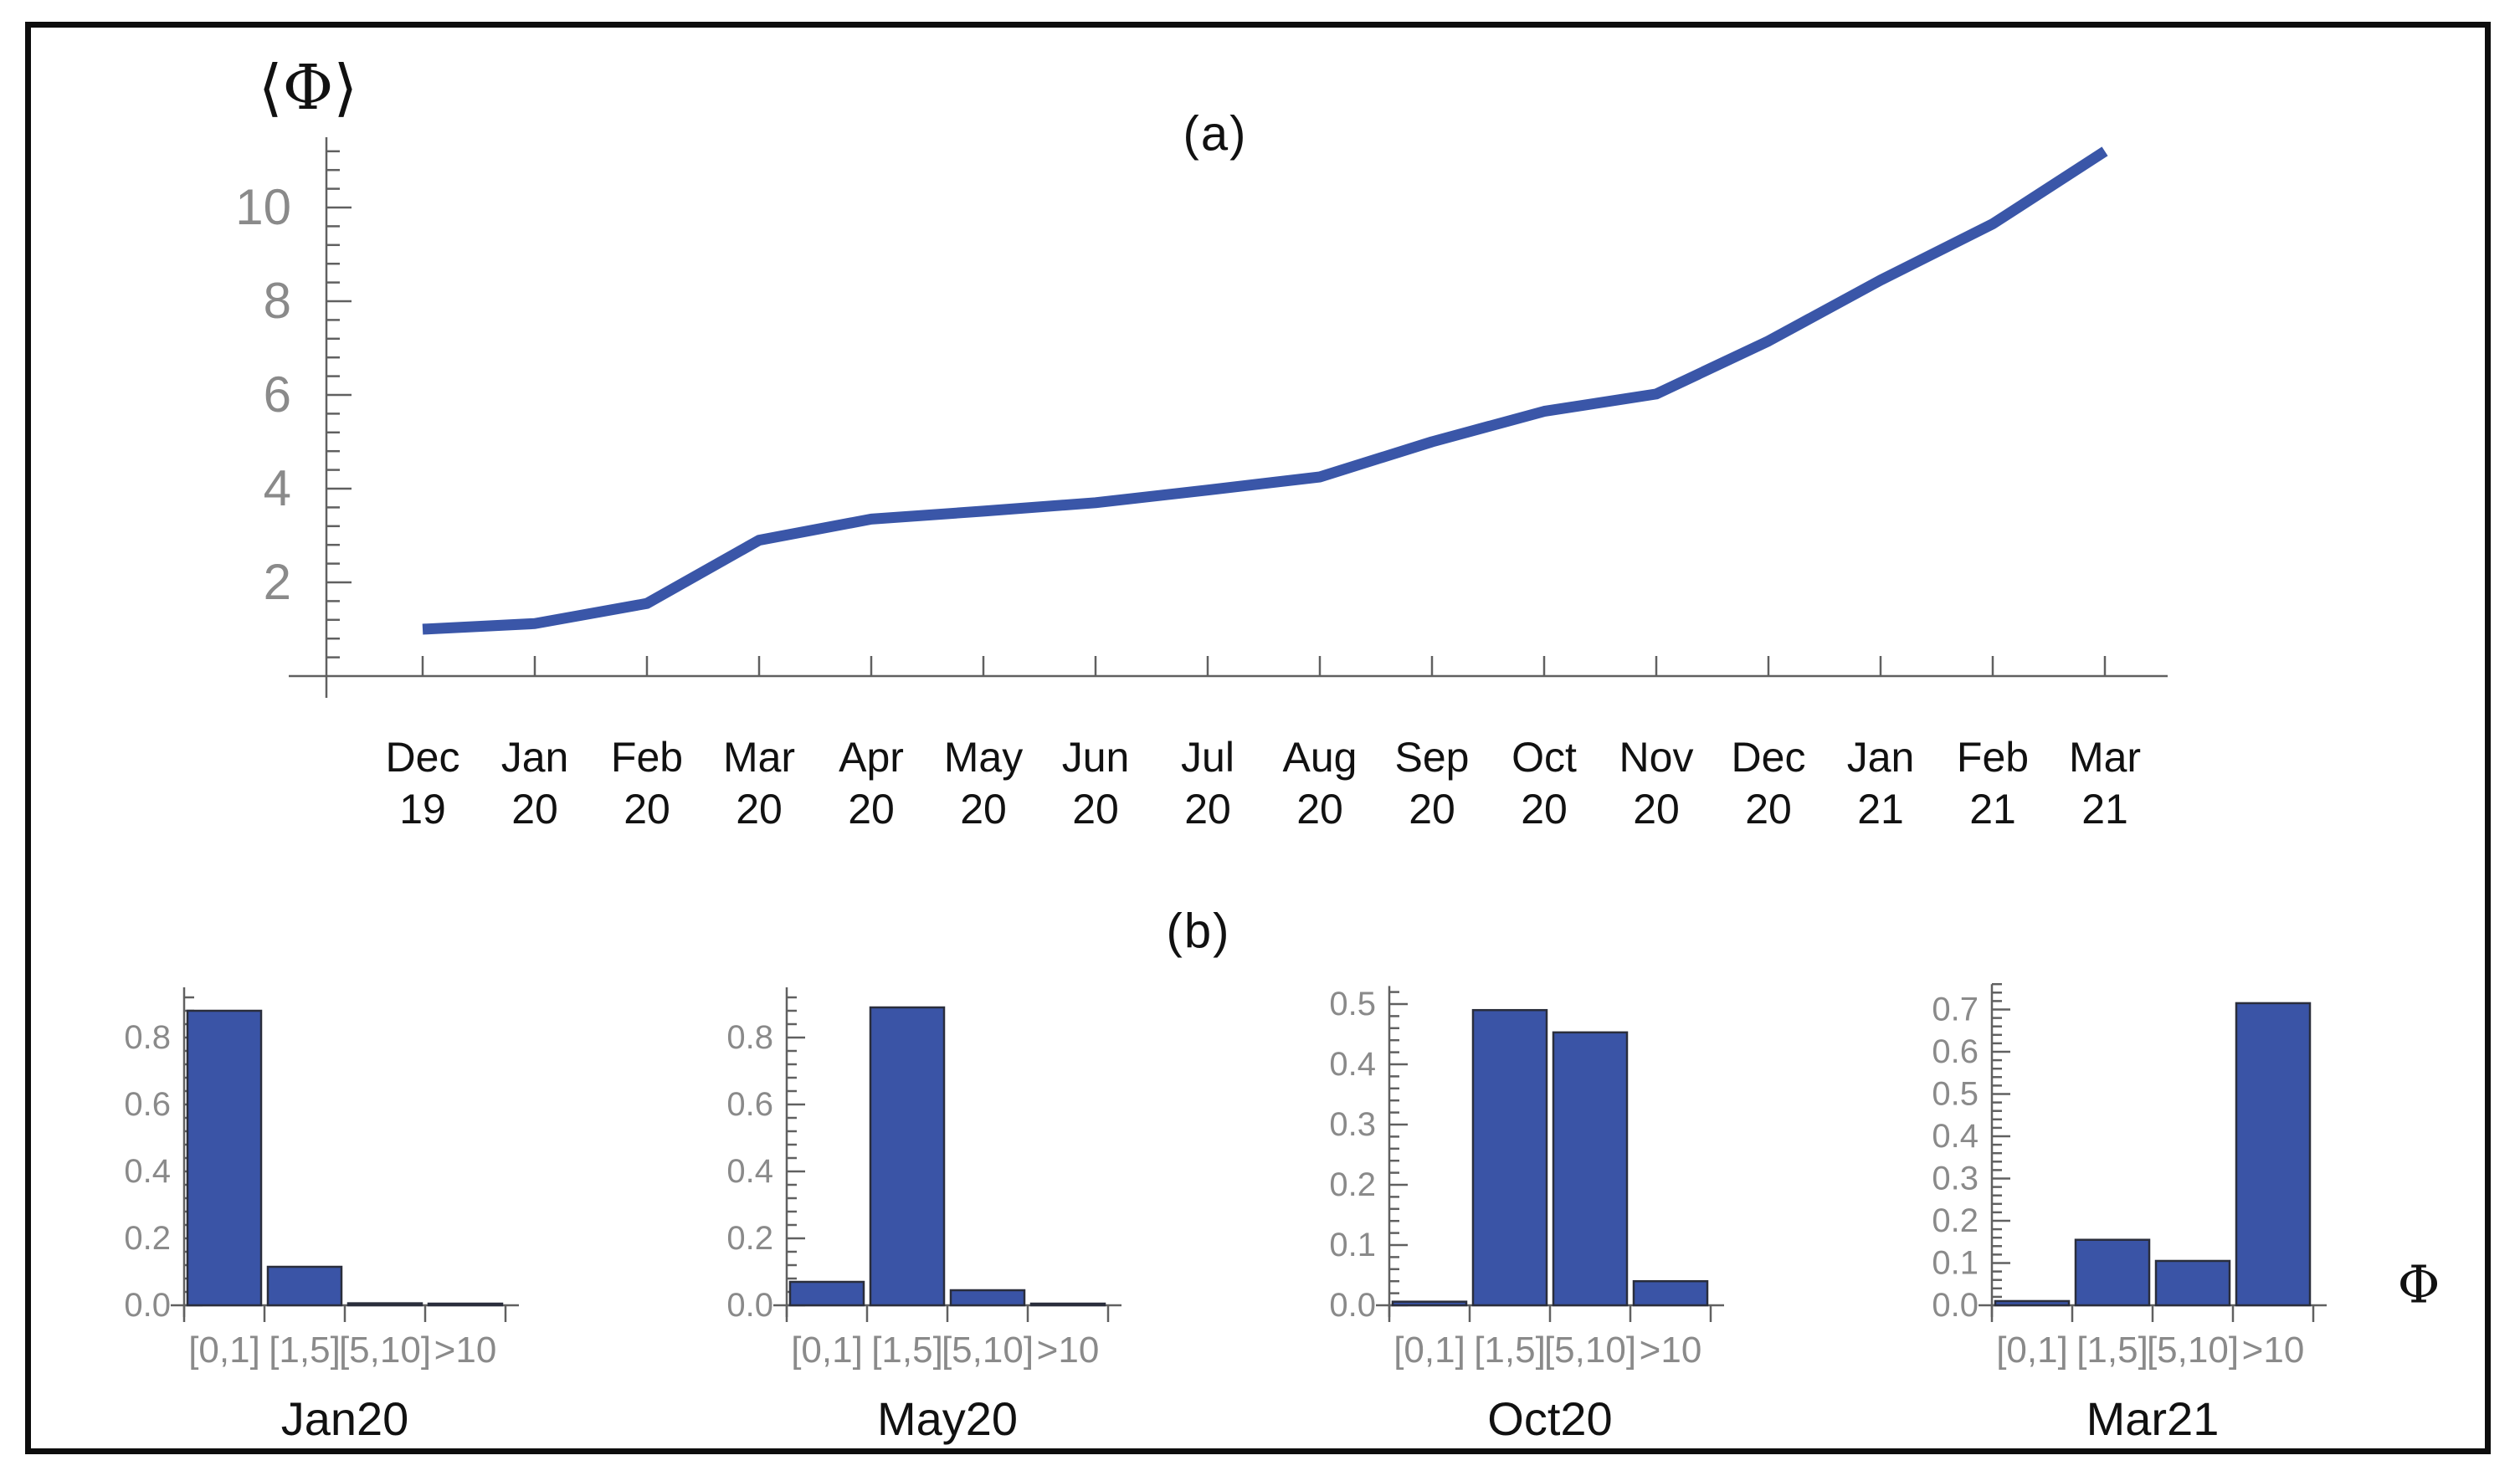  Describe the element at coordinates (1096, 757) in the screenshot. I see `month-label: Jun` at that location.